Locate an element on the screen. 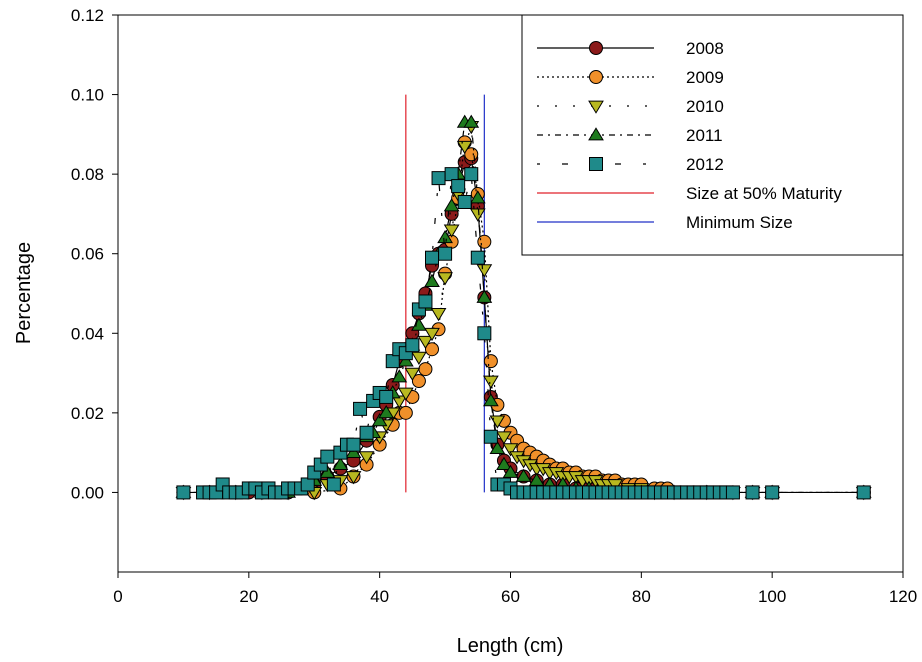 This screenshot has height=662, width=922. legend-label: Minimum Size is located at coordinates (739, 222).